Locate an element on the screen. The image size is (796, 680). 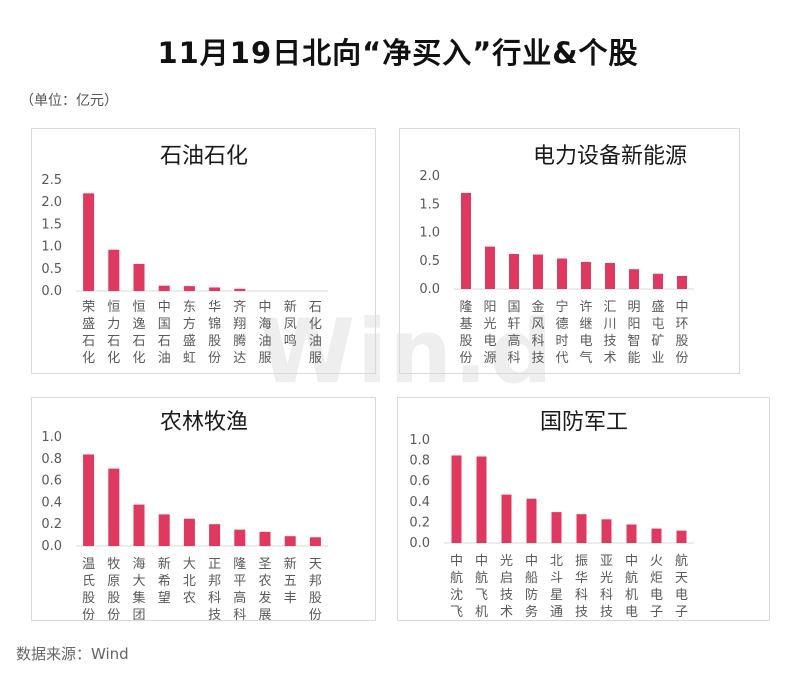
category-label: 中环股份 is located at coordinates (681, 333).